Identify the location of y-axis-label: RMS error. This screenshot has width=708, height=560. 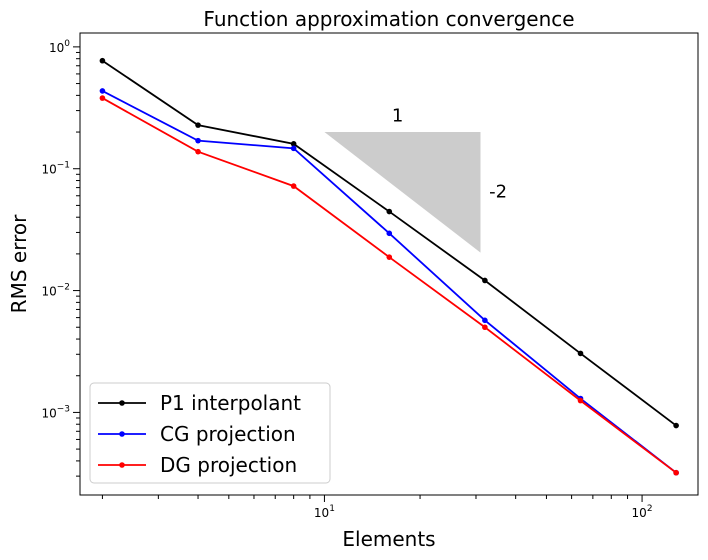
(19, 263).